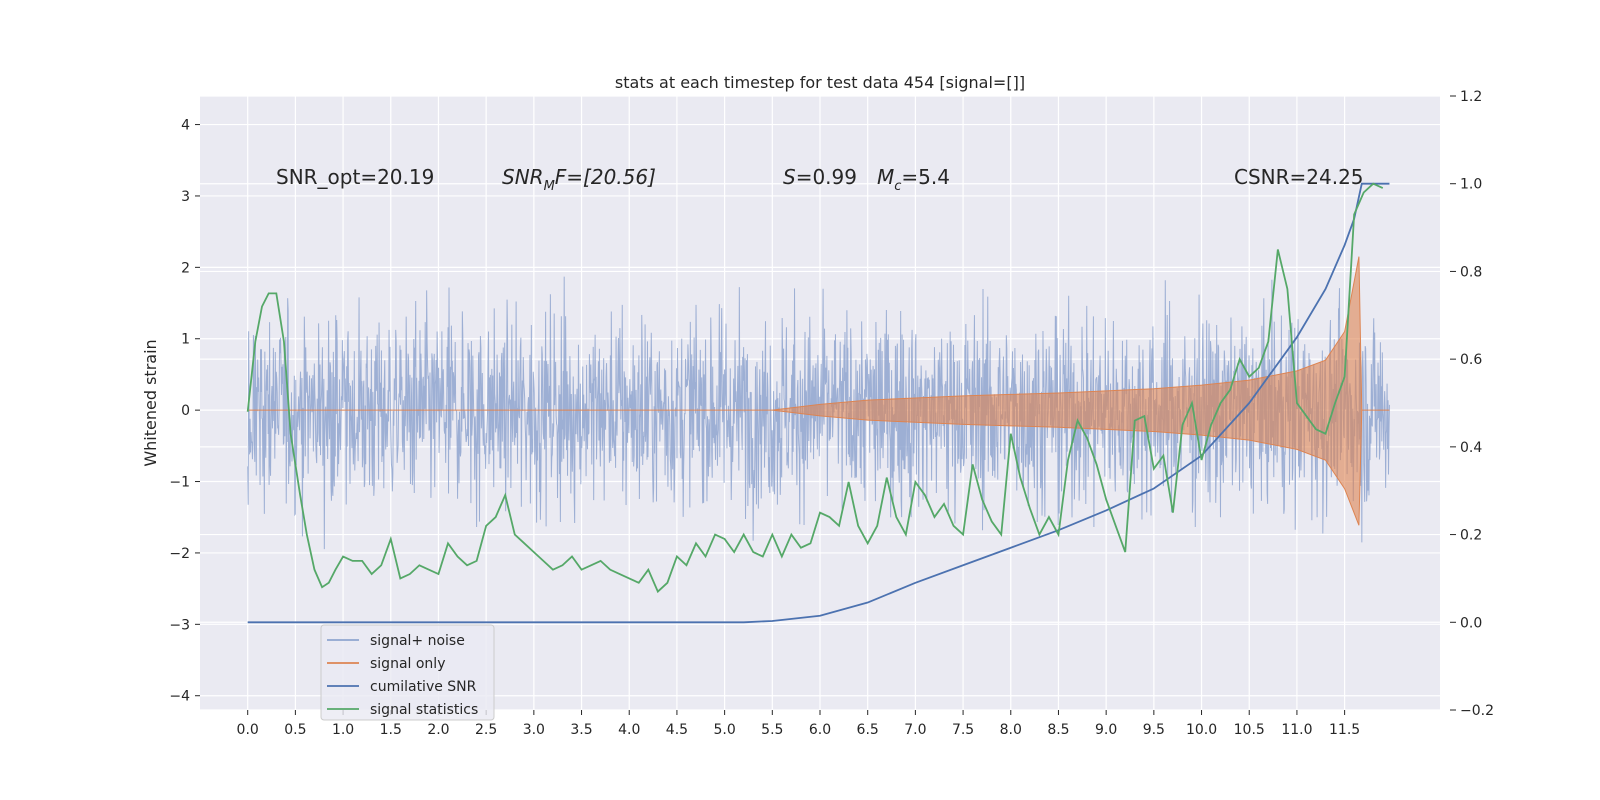 The height and width of the screenshot is (800, 1600). Describe the element at coordinates (179, 697) in the screenshot. I see `y-left-tick-label: −4` at that location.